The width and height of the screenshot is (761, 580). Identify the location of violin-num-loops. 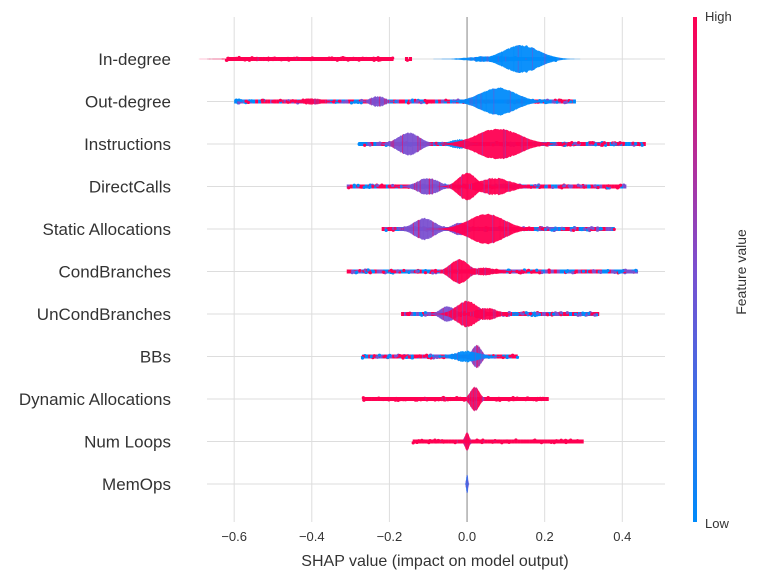
(494, 441).